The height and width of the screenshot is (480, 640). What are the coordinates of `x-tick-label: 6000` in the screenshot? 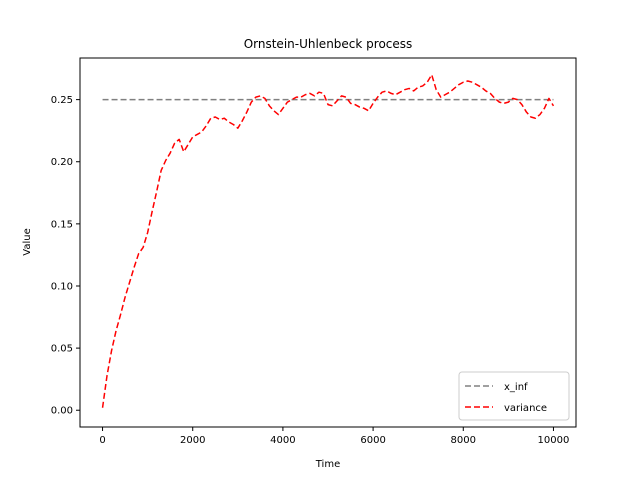 It's located at (372, 440).